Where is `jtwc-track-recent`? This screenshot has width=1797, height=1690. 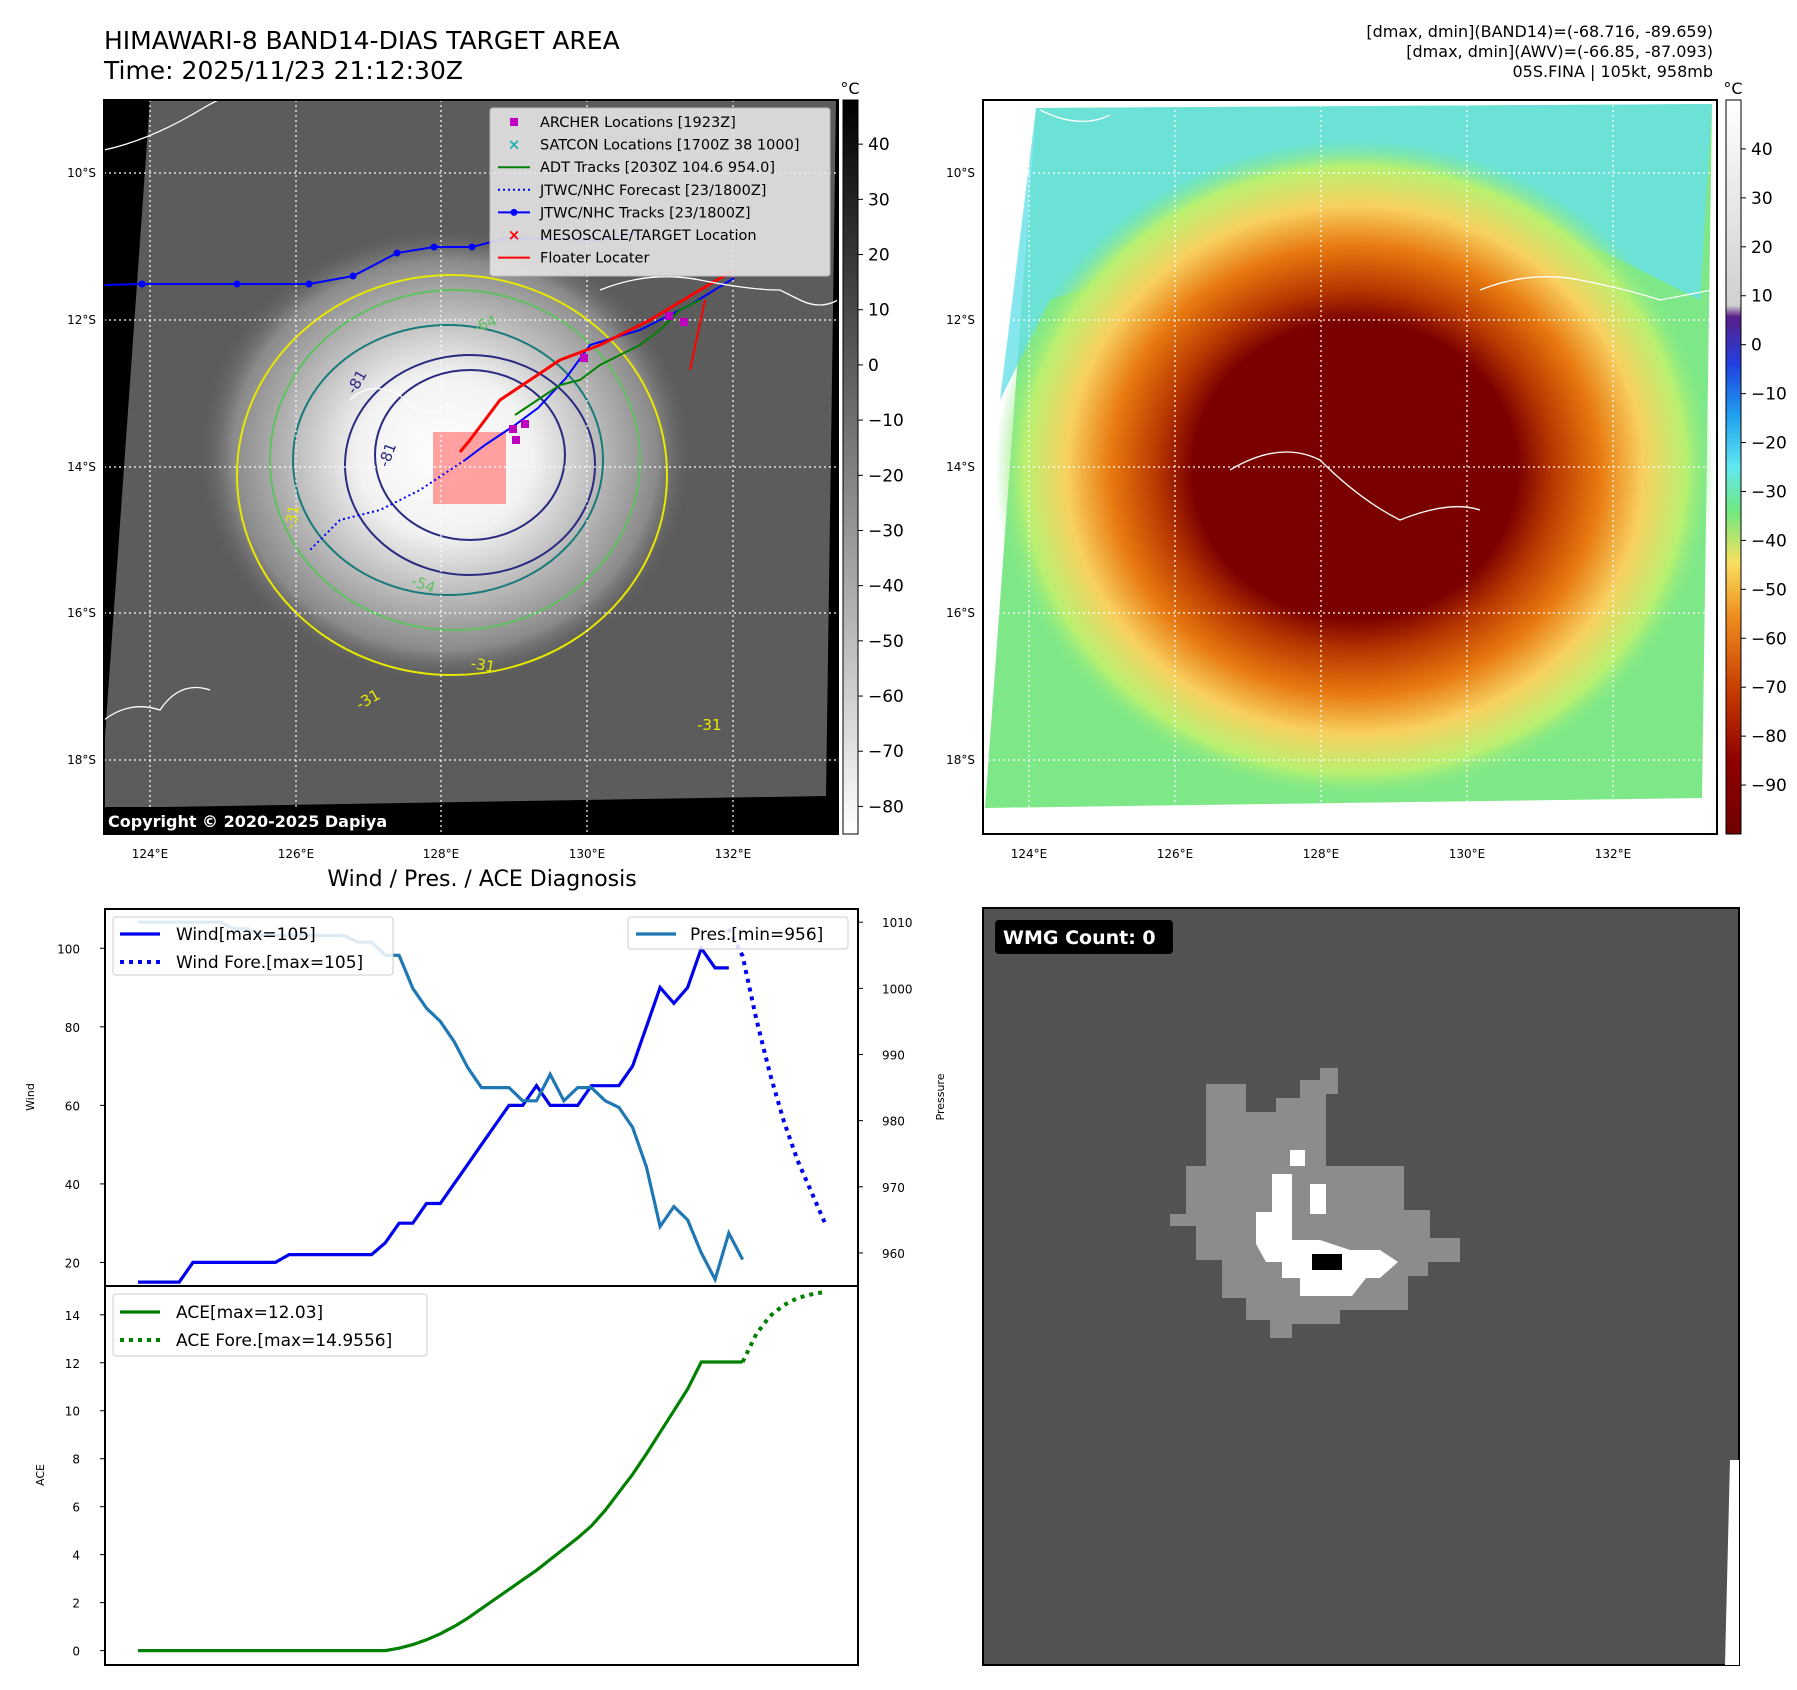
jtwc-track-recent is located at coordinates (599, 369).